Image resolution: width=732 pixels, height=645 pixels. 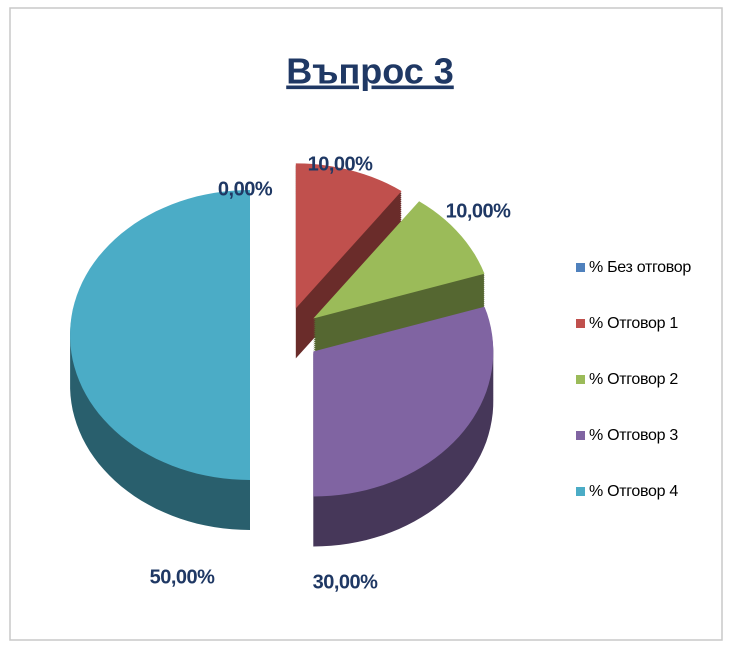 I want to click on legend-label: % Без отговор, so click(x=640, y=267).